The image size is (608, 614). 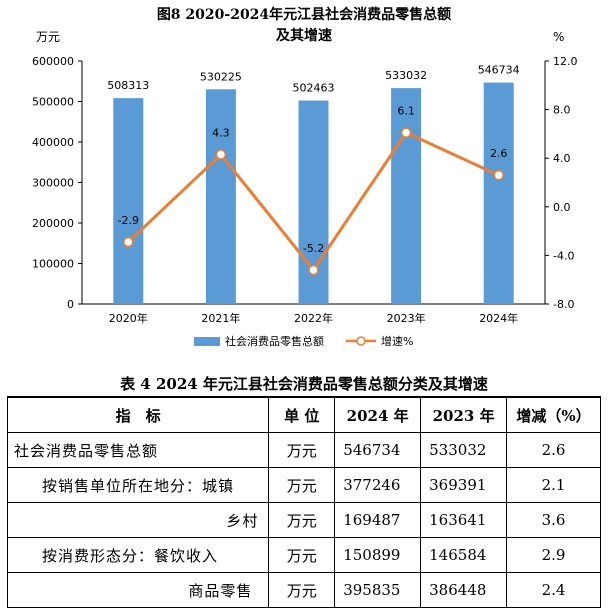 I want to click on row-2024: 150899, so click(x=378, y=555).